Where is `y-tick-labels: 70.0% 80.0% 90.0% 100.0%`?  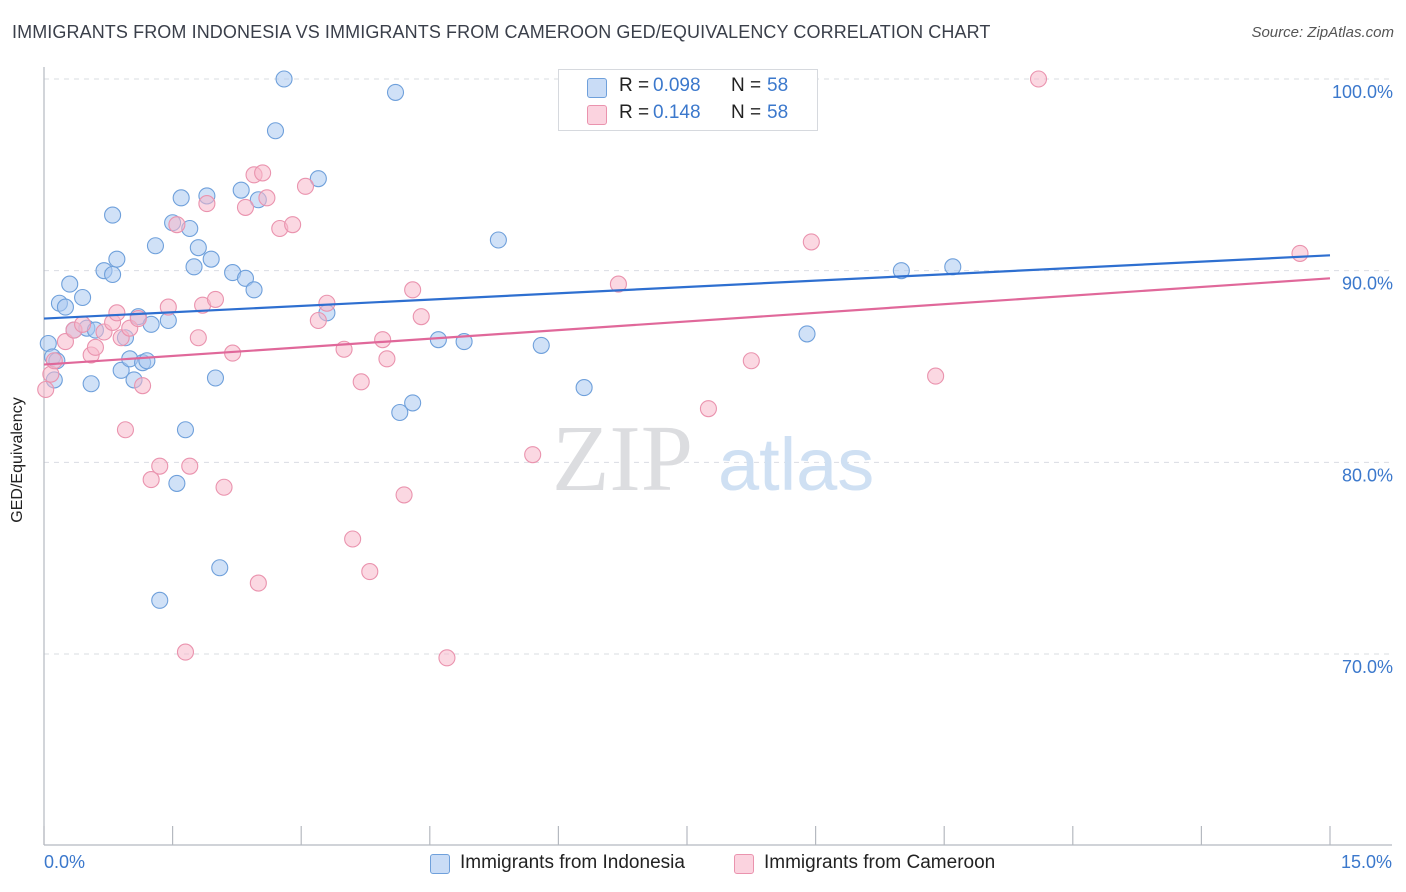 y-tick-labels: 70.0% 80.0% 90.0% 100.0% is located at coordinates (1362, 379).